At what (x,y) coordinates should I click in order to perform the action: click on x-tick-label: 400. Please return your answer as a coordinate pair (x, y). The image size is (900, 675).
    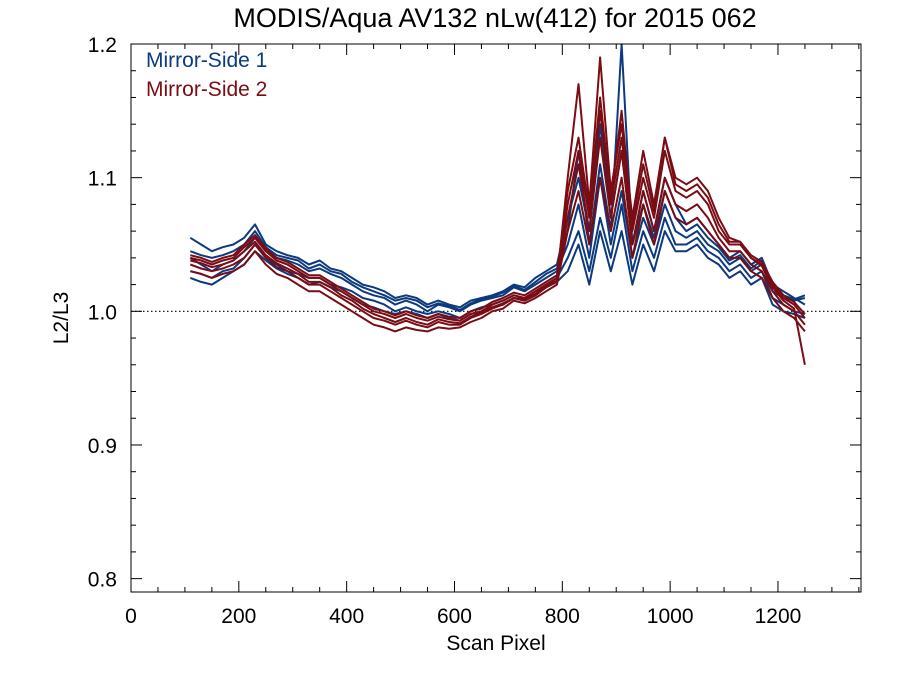
    Looking at the image, I should click on (346, 616).